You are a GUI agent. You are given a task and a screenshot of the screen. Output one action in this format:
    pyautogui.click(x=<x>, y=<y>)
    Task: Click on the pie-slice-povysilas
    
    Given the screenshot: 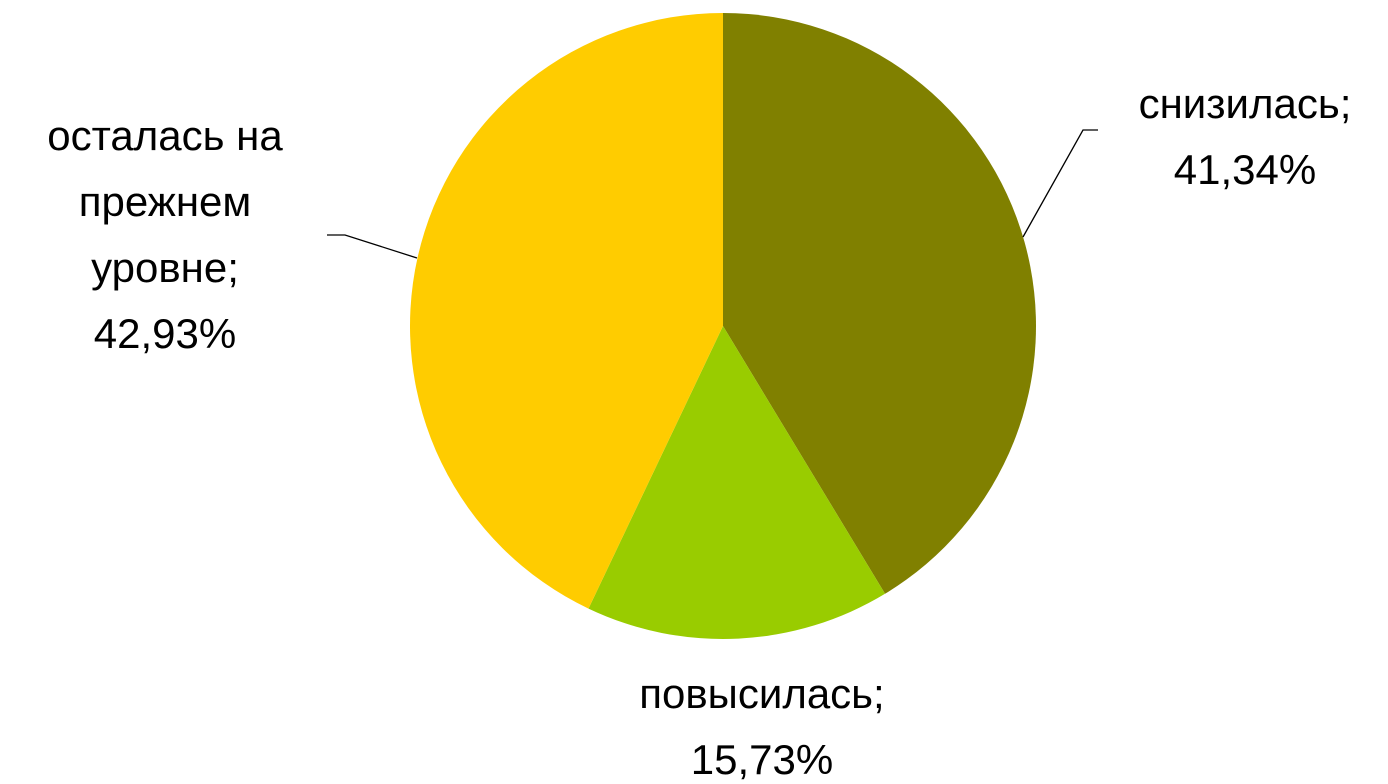 What is the action you would take?
    pyautogui.click(x=737, y=482)
    